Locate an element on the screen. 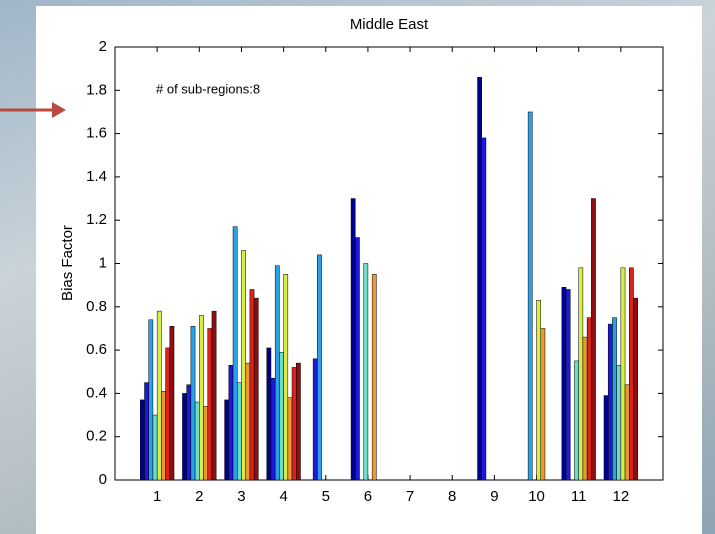  y-tick-label: 2 is located at coordinates (103, 46).